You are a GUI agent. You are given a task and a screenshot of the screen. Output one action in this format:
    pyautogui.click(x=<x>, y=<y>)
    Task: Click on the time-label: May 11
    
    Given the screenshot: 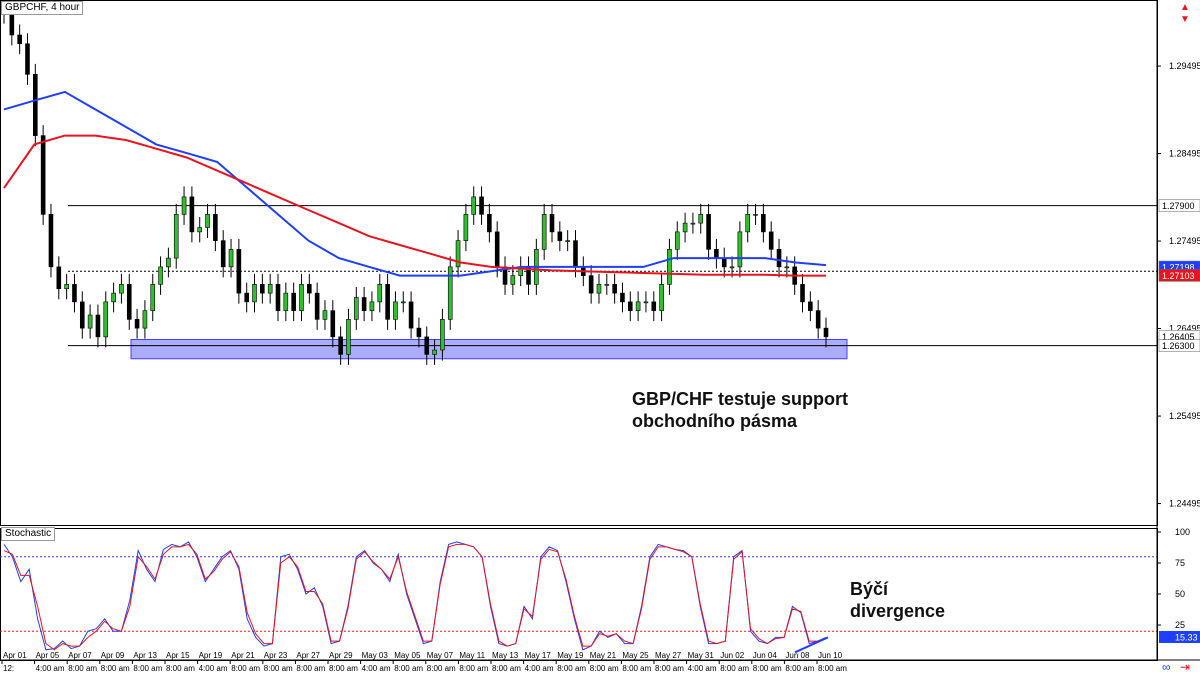 What is the action you would take?
    pyautogui.click(x=472, y=655)
    